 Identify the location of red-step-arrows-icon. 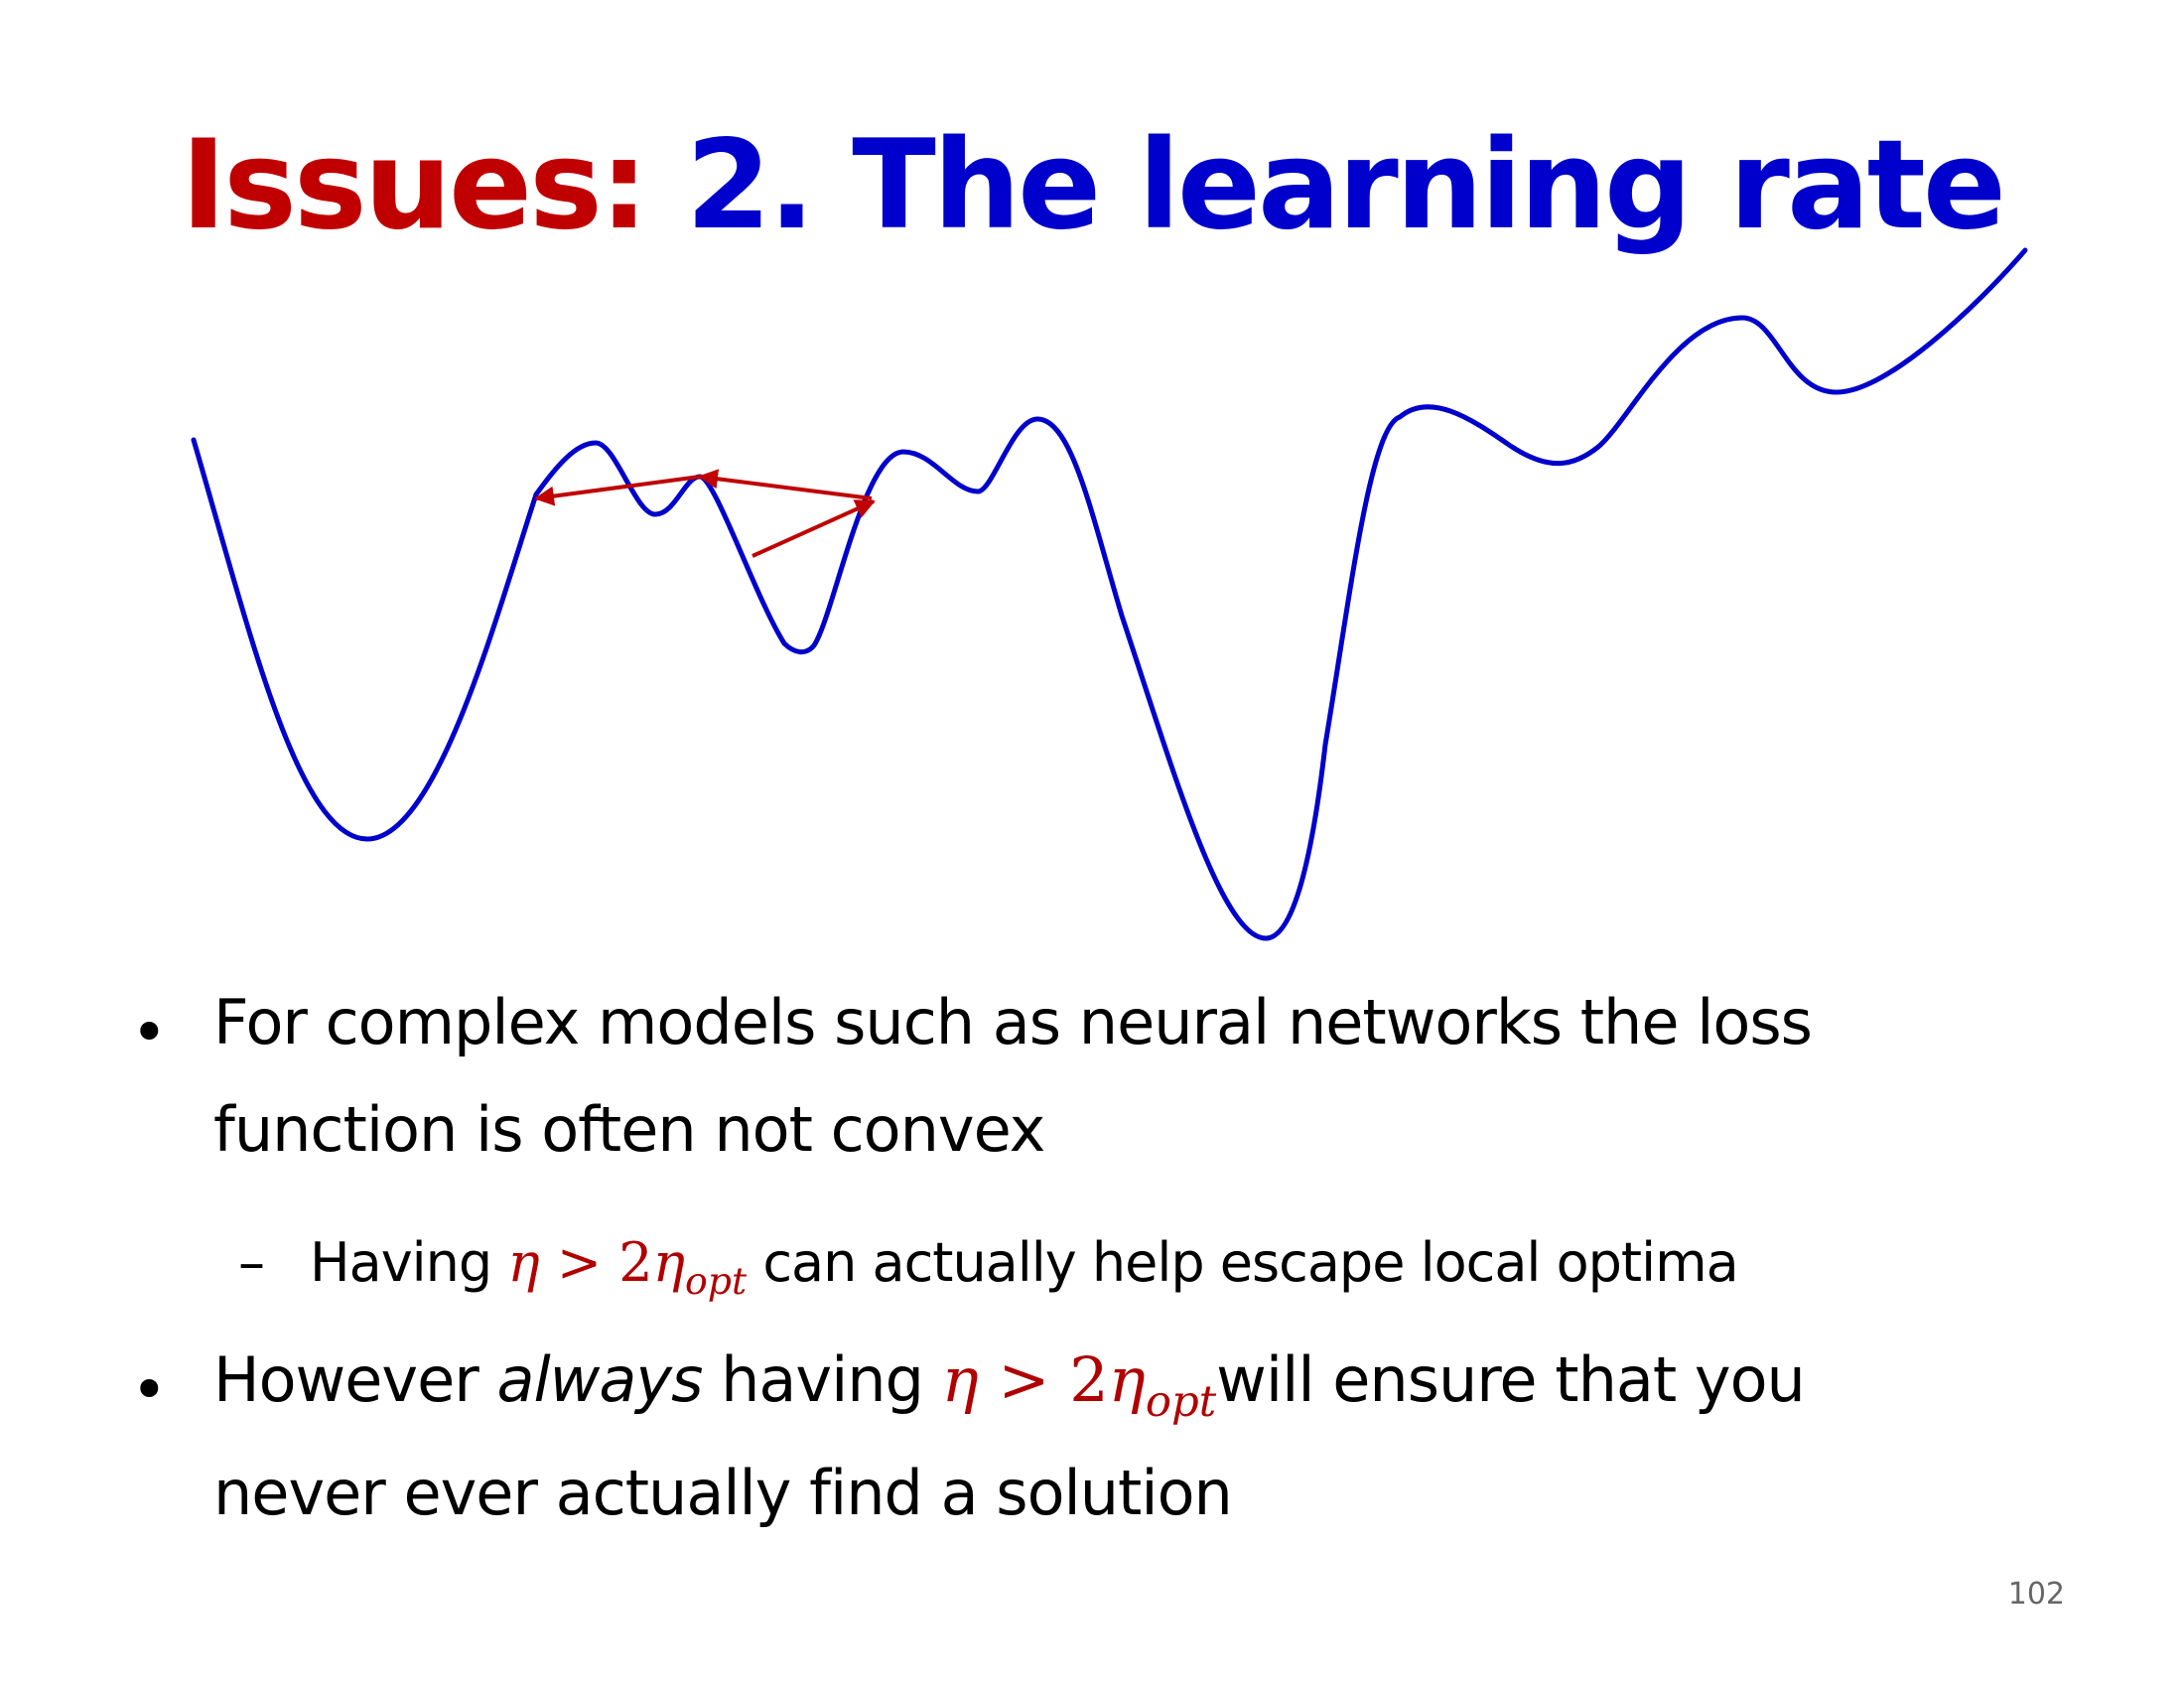
(705, 513).